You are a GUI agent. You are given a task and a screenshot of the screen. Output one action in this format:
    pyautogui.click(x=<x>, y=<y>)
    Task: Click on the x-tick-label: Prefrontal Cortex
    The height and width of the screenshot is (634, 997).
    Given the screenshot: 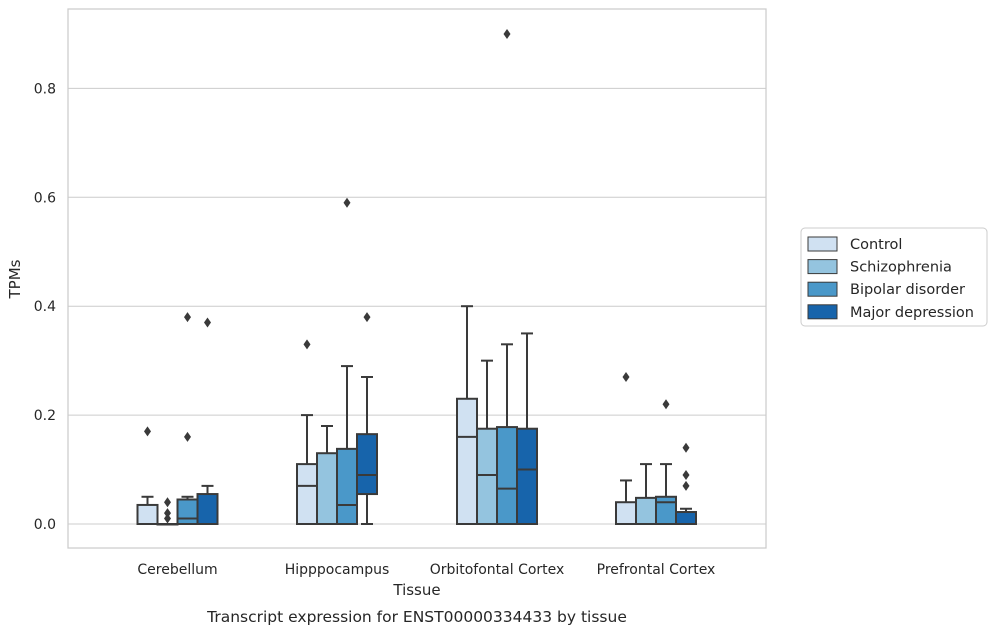 What is the action you would take?
    pyautogui.click(x=656, y=570)
    